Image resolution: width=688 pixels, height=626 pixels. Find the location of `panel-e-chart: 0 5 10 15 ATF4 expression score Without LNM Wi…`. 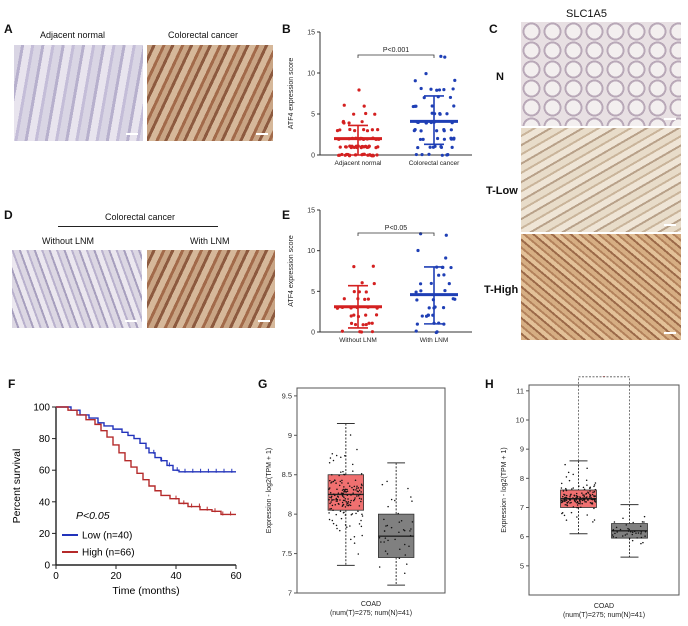

panel-e-chart: 0 5 10 15 ATF4 expression score Without LNM Wi… is located at coordinates (380, 276).